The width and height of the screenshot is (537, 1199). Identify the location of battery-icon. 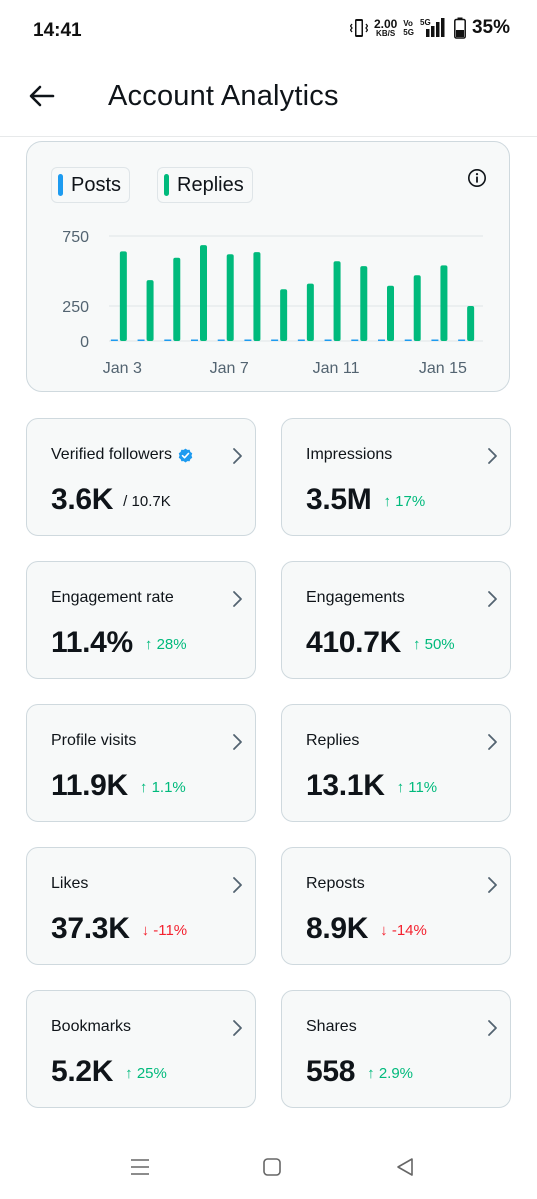
(460, 28).